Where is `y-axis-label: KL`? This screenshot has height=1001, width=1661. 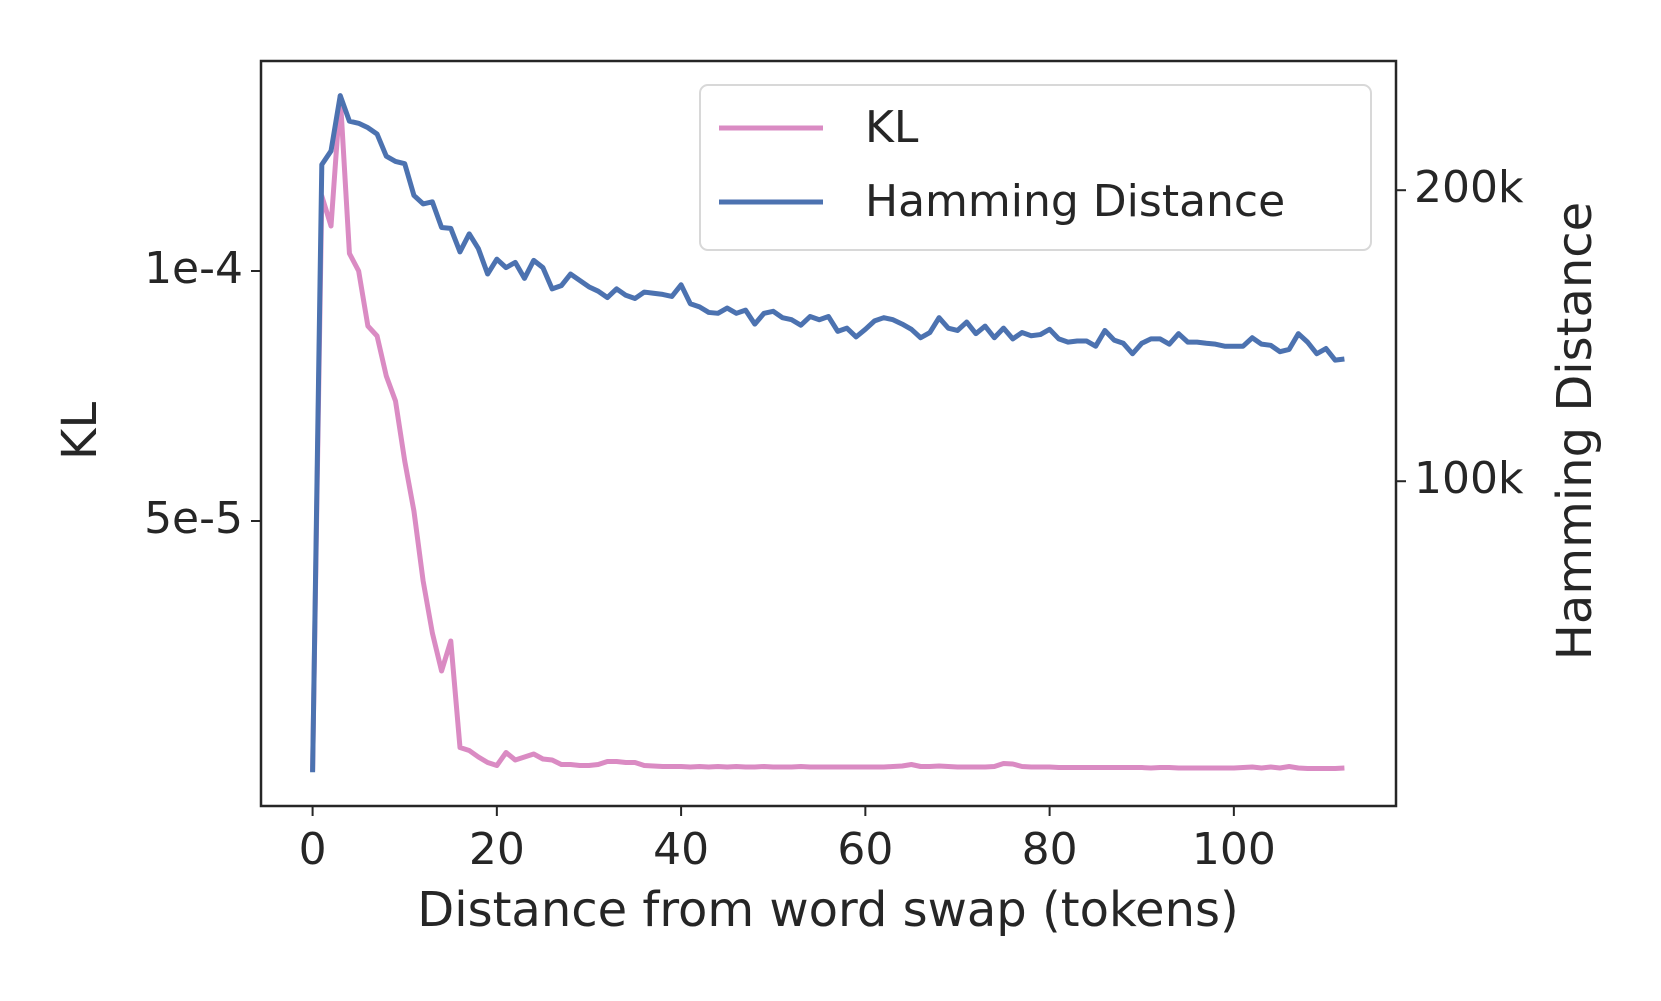
y-axis-label: KL is located at coordinates (80, 431).